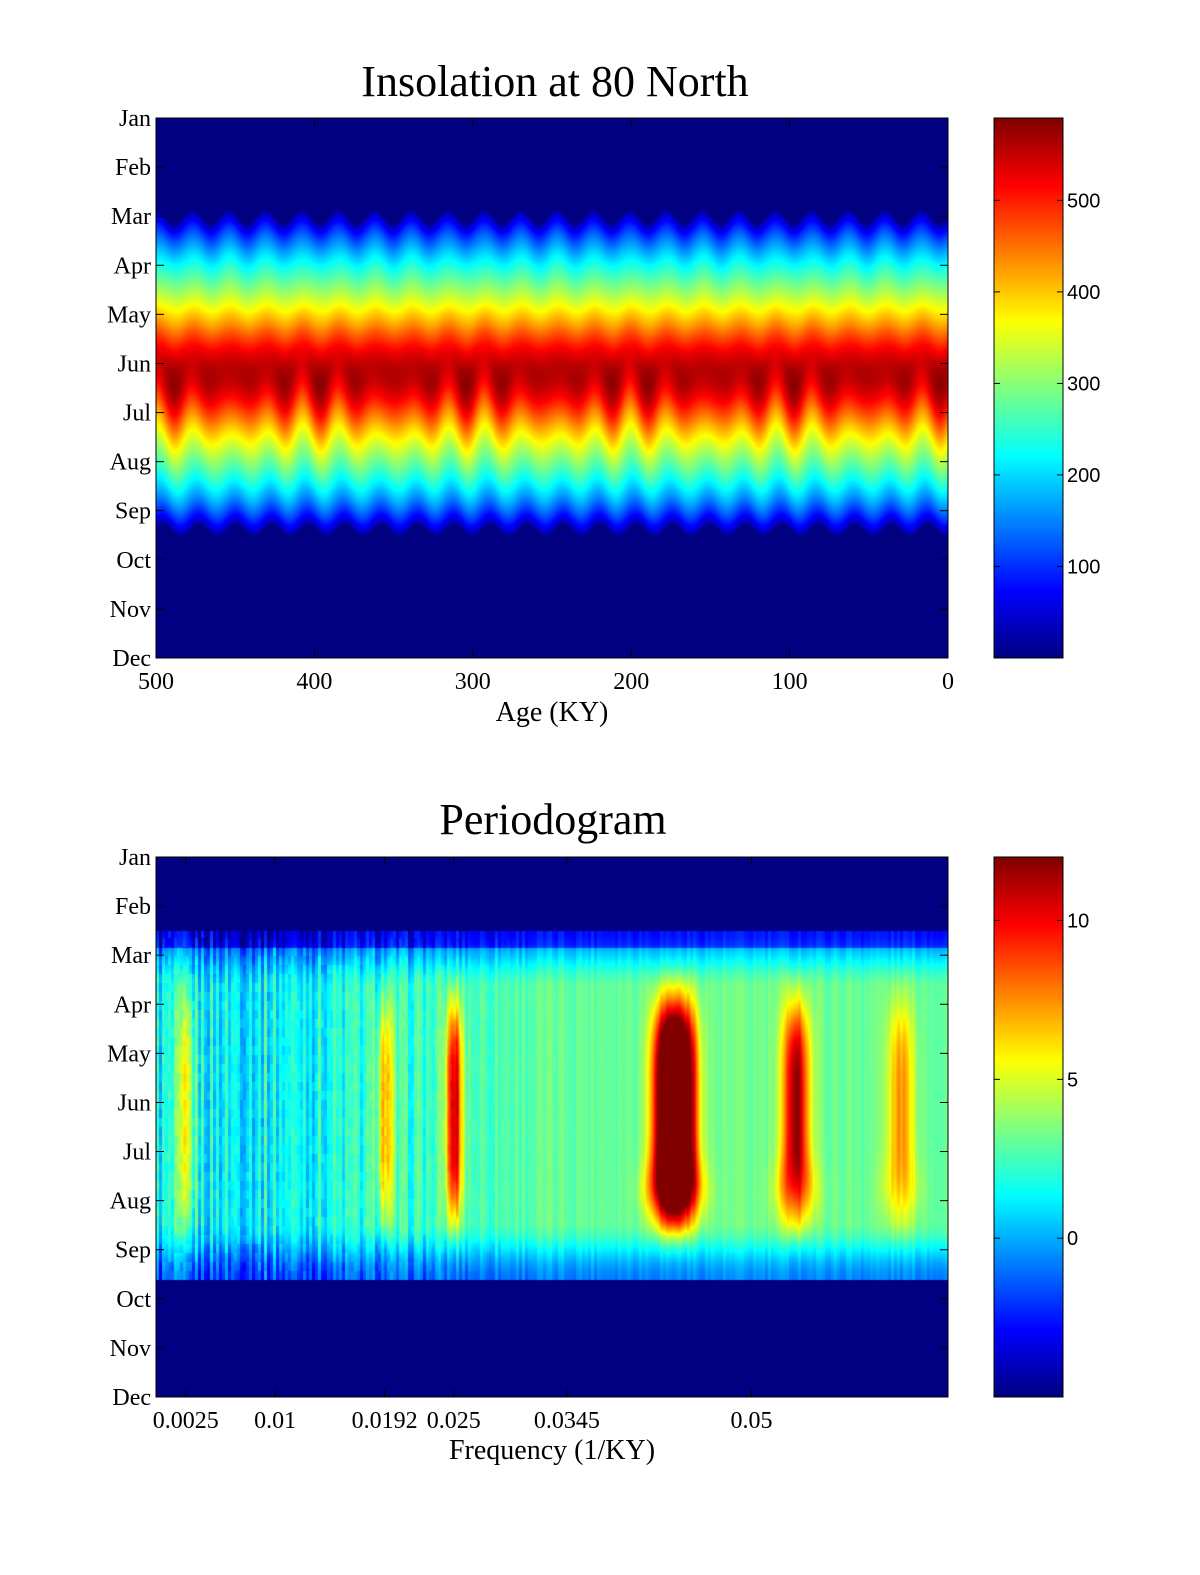 The height and width of the screenshot is (1575, 1200). Describe the element at coordinates (552, 1450) in the screenshot. I see `periodogram-x-axis-label: Frequency (1/KY)` at that location.